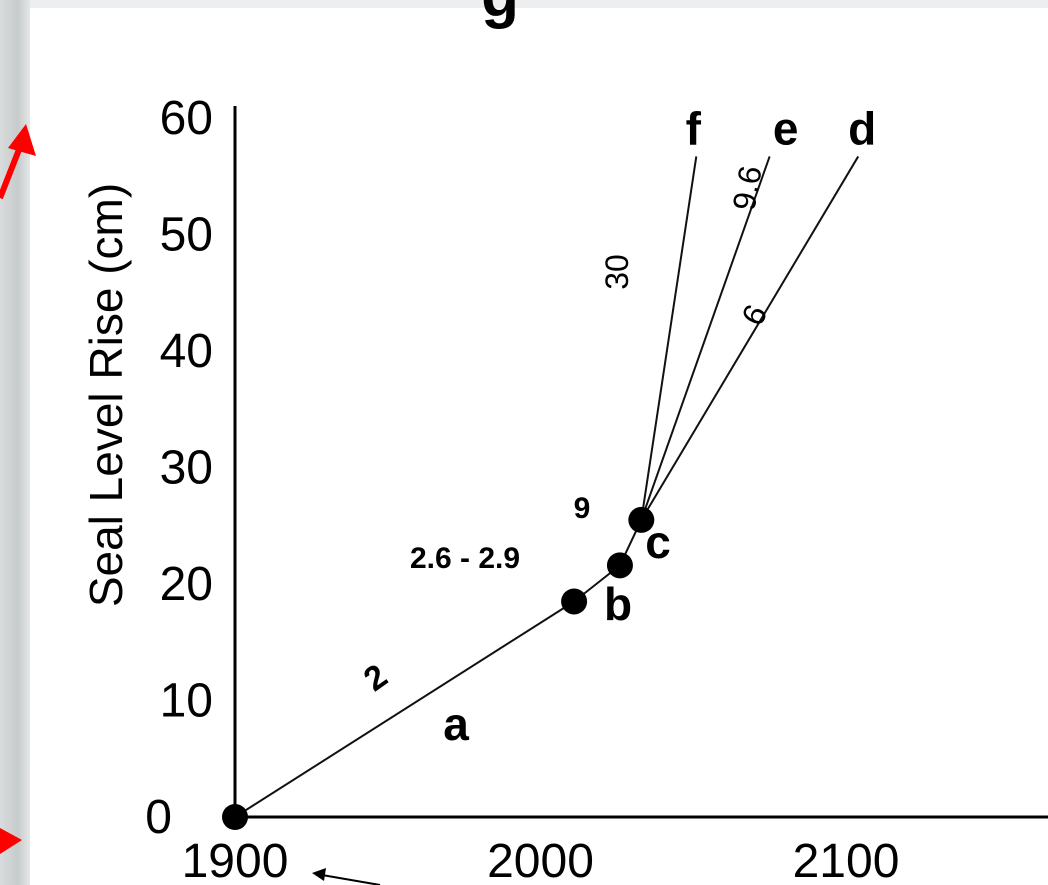  I want to click on projection-name-label: f, so click(694, 128).